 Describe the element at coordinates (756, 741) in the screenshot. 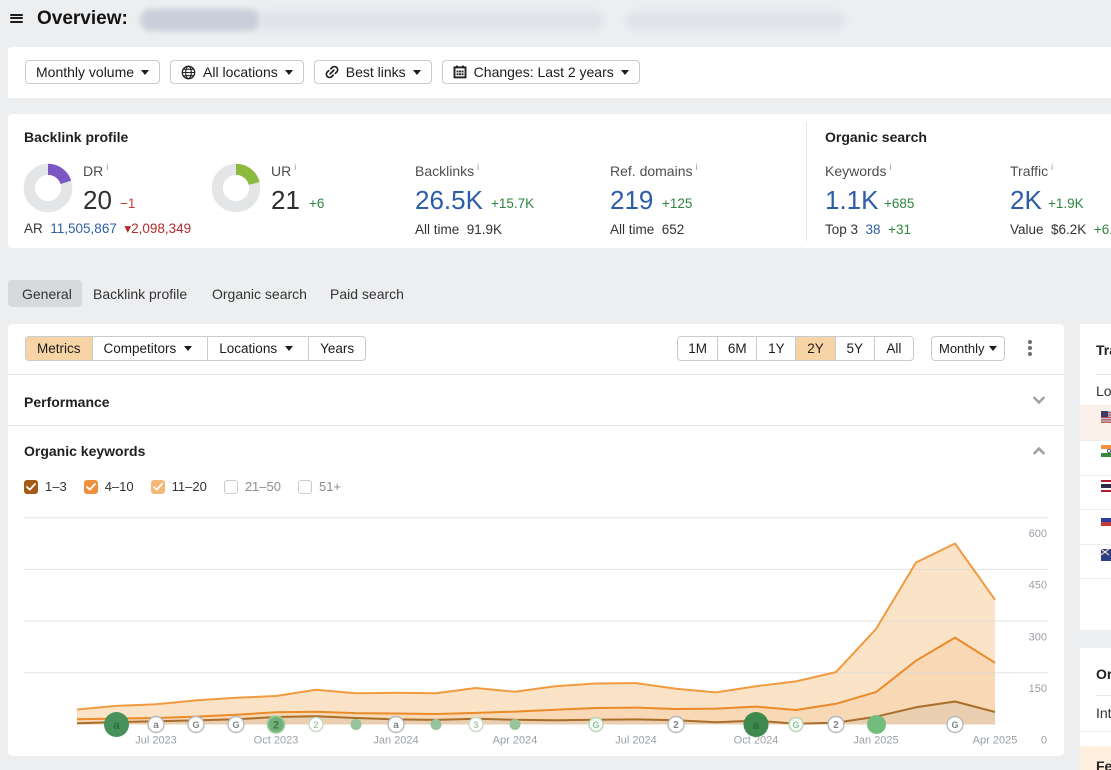

I see `svg-text: Oct 2024` at that location.